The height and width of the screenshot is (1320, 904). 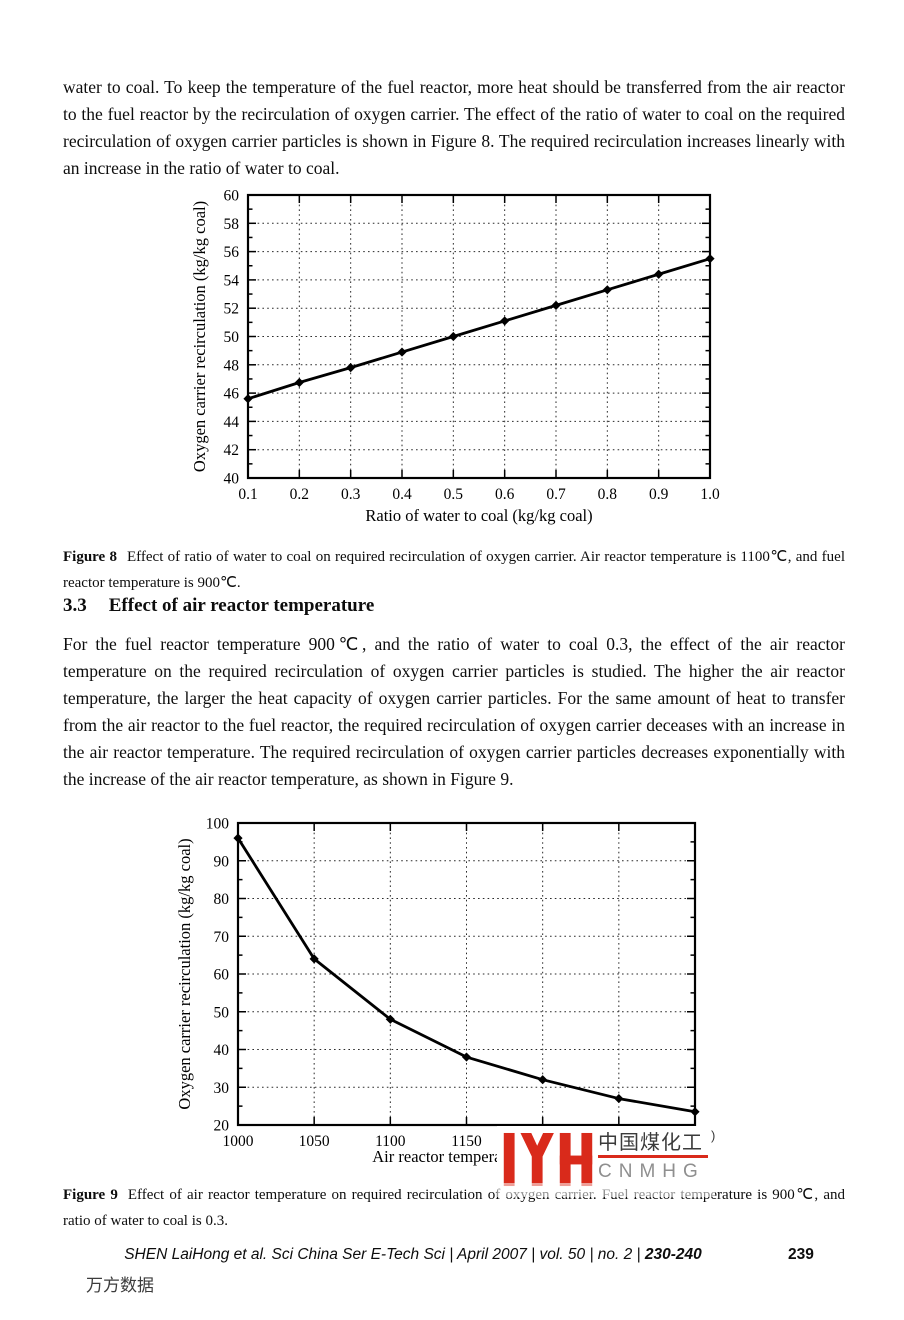 What do you see at coordinates (673, 1254) in the screenshot?
I see `footer-page-range: 230-240` at bounding box center [673, 1254].